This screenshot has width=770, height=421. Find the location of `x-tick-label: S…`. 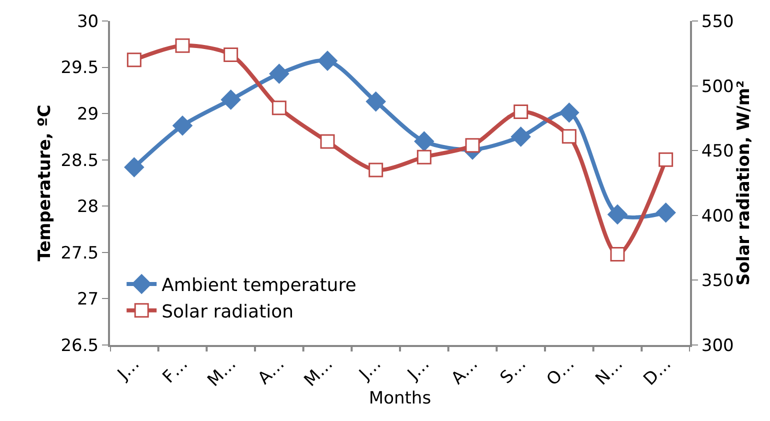

x-tick-label: S… is located at coordinates (513, 371).